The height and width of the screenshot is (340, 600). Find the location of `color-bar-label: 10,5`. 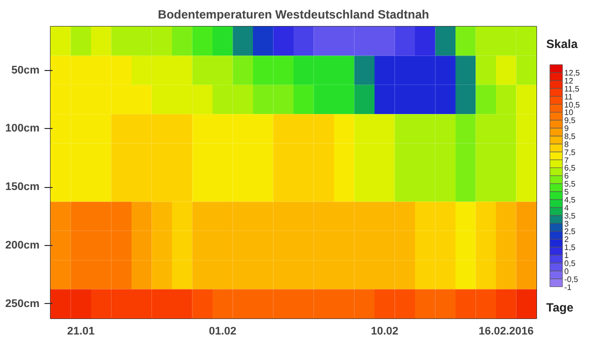

color-bar-label: 10,5 is located at coordinates (572, 105).